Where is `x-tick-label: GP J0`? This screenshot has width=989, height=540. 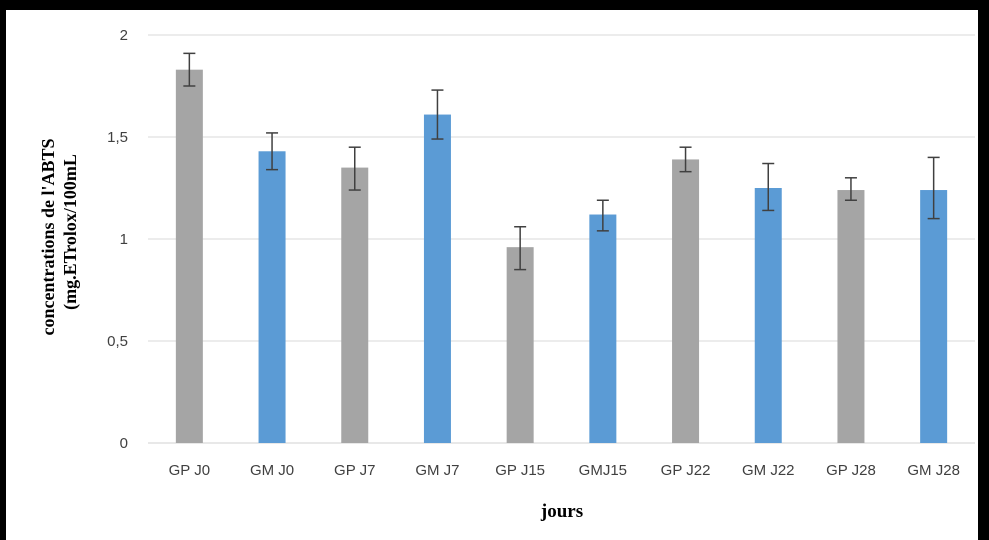
x-tick-label: GP J0 is located at coordinates (189, 470).